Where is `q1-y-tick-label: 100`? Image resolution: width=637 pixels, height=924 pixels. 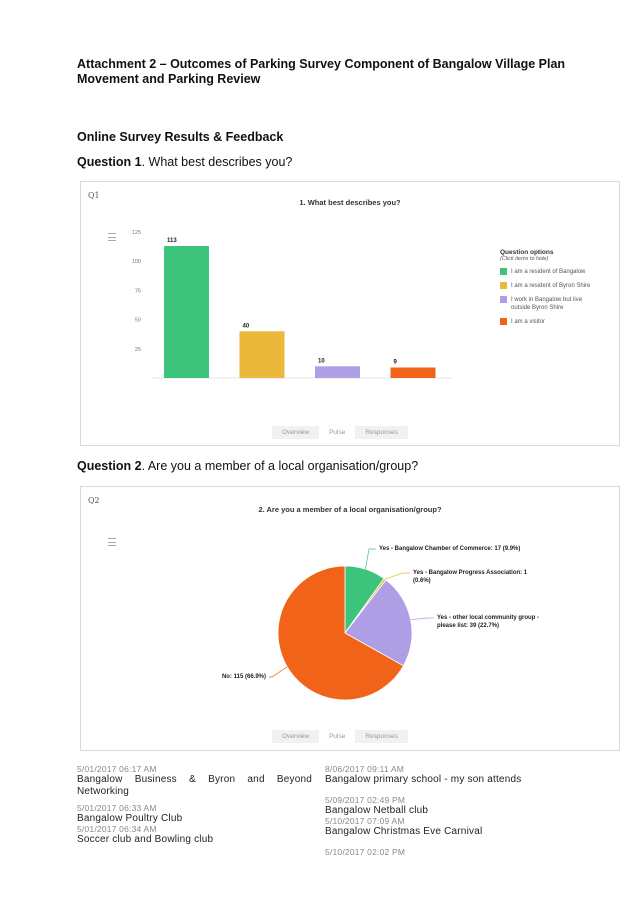
q1-y-tick-label: 100 is located at coordinates (136, 262).